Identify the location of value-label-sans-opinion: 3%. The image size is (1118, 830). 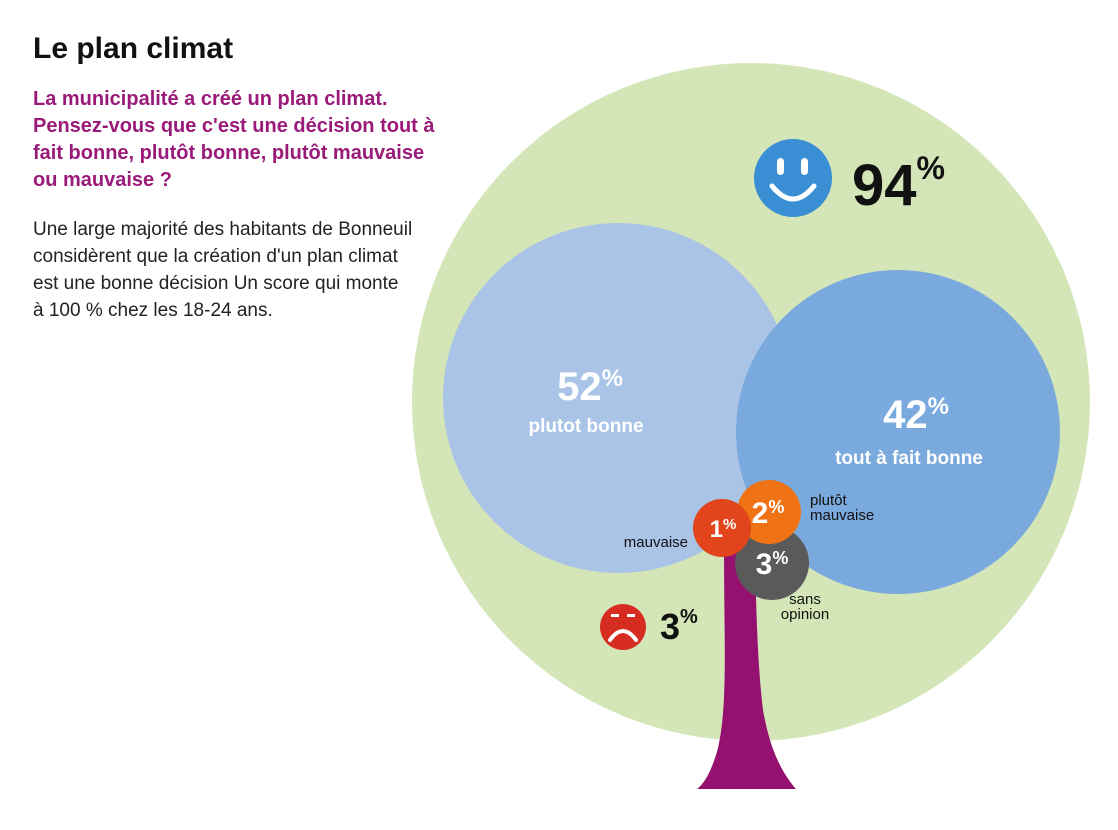
(772, 564).